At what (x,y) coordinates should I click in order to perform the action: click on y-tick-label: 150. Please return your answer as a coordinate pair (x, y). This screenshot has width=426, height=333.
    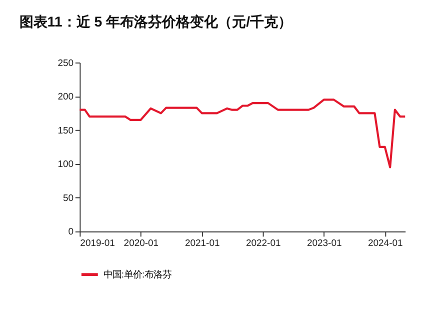
    Looking at the image, I should click on (66, 130).